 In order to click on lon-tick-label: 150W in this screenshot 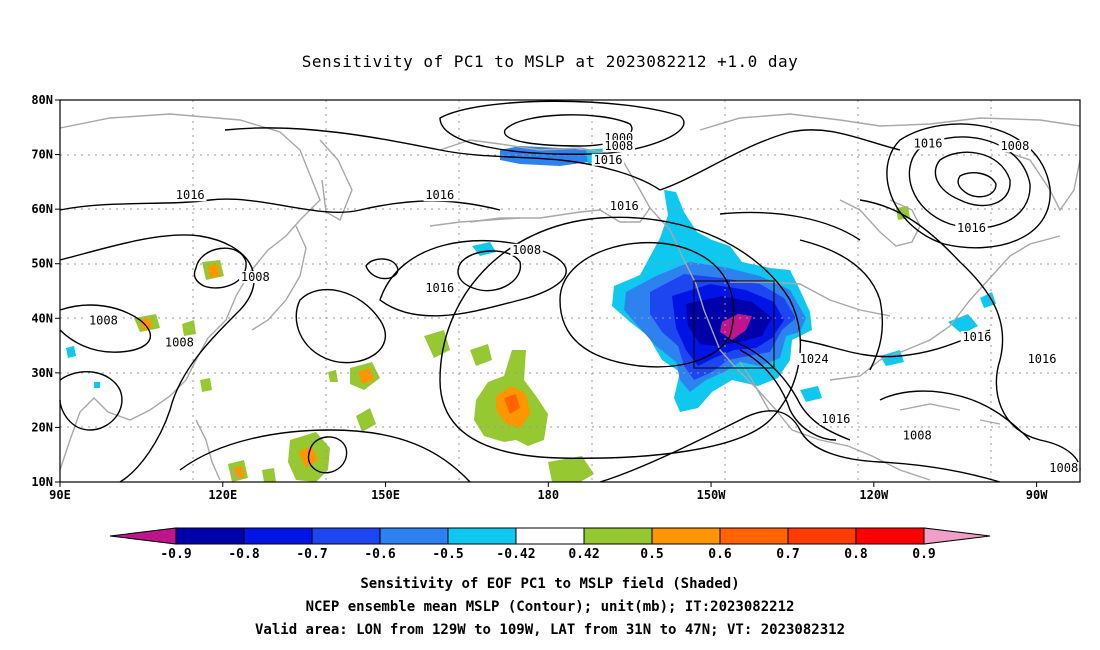, I will do `click(712, 495)`.